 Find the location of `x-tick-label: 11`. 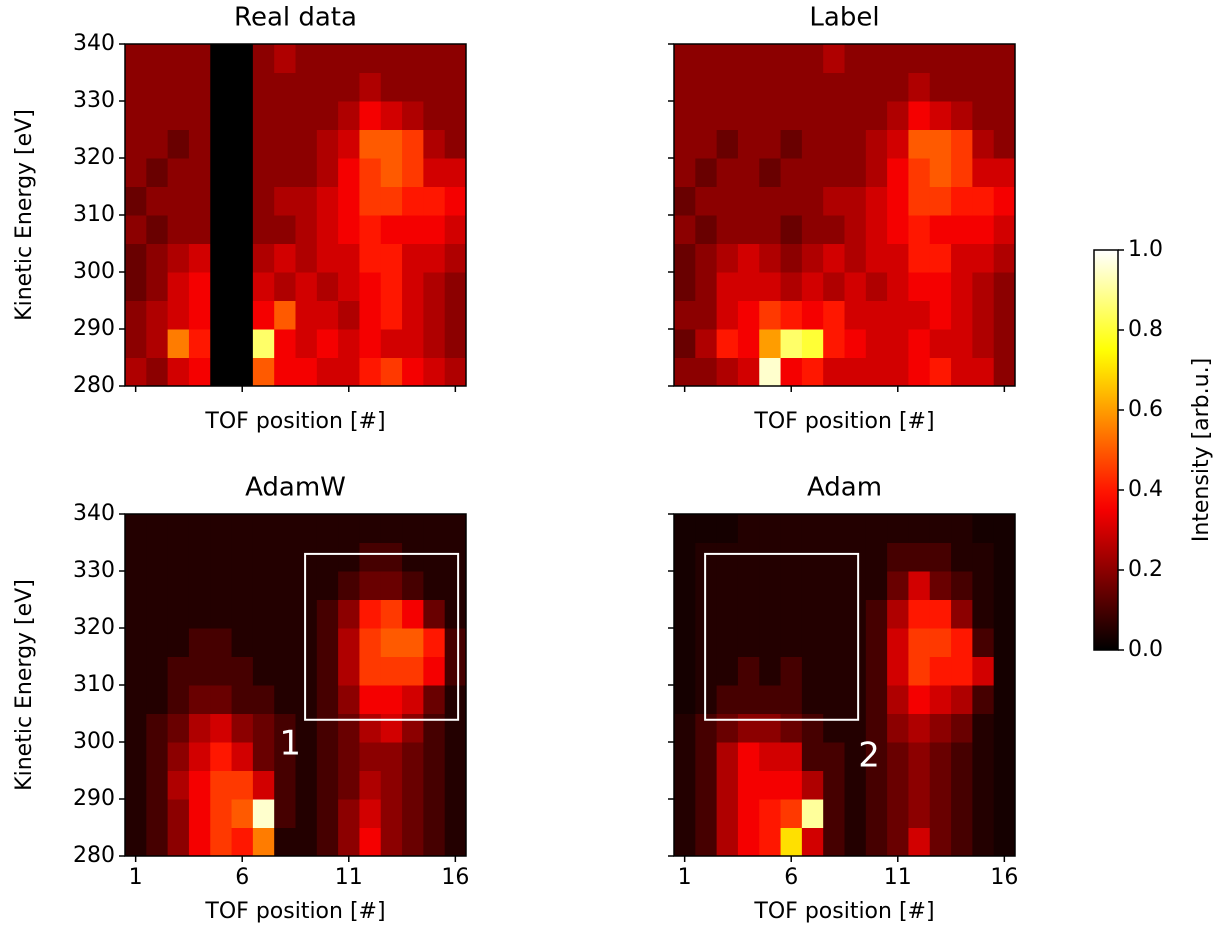

x-tick-label: 11 is located at coordinates (349, 877).